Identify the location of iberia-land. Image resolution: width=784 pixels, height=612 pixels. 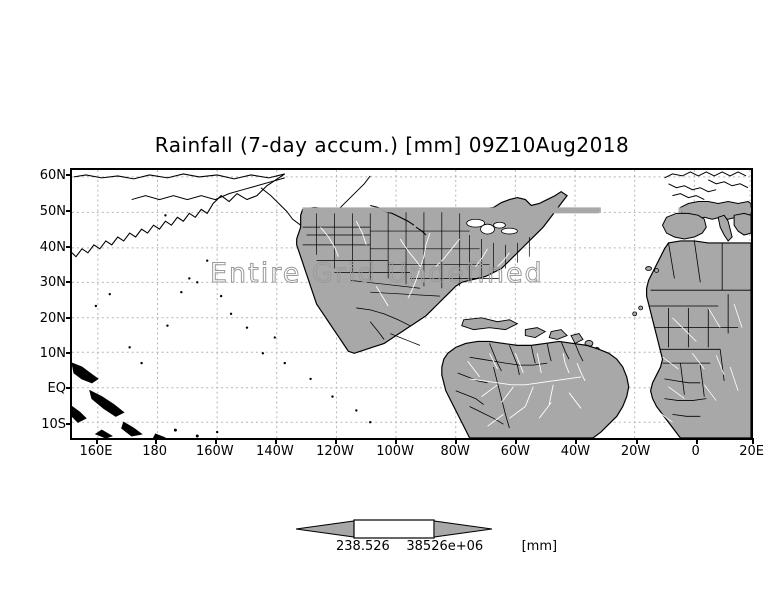
(684, 226).